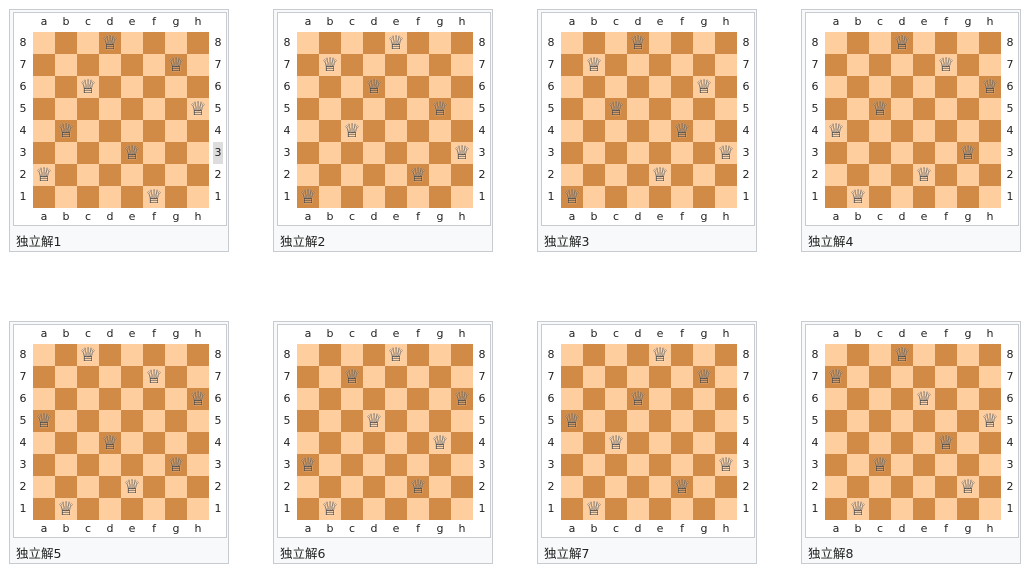  What do you see at coordinates (638, 197) in the screenshot?
I see `square-d1` at bounding box center [638, 197].